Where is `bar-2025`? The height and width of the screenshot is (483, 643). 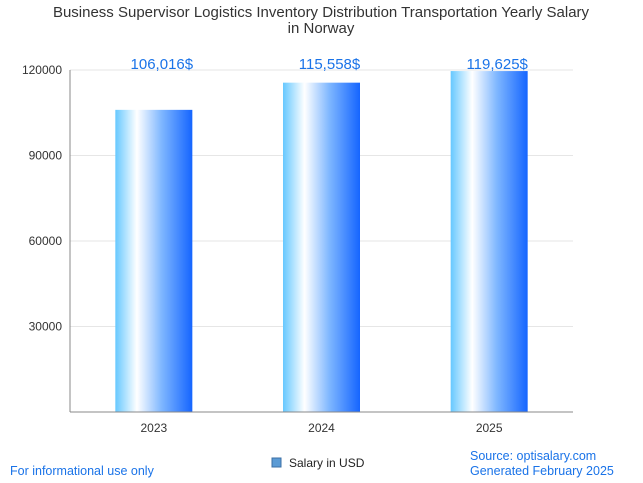 bar-2025 is located at coordinates (489, 241).